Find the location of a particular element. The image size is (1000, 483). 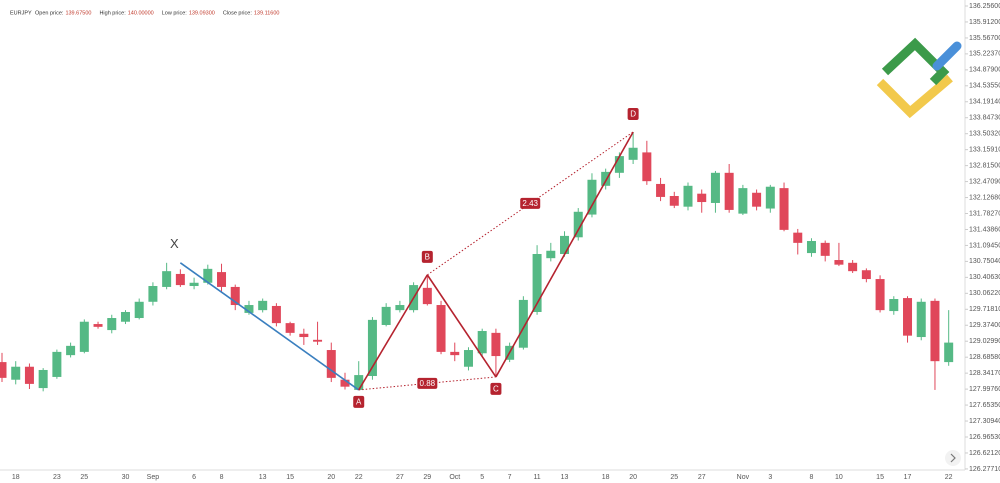

y-tick-label: 133.50320 is located at coordinates (984, 134).